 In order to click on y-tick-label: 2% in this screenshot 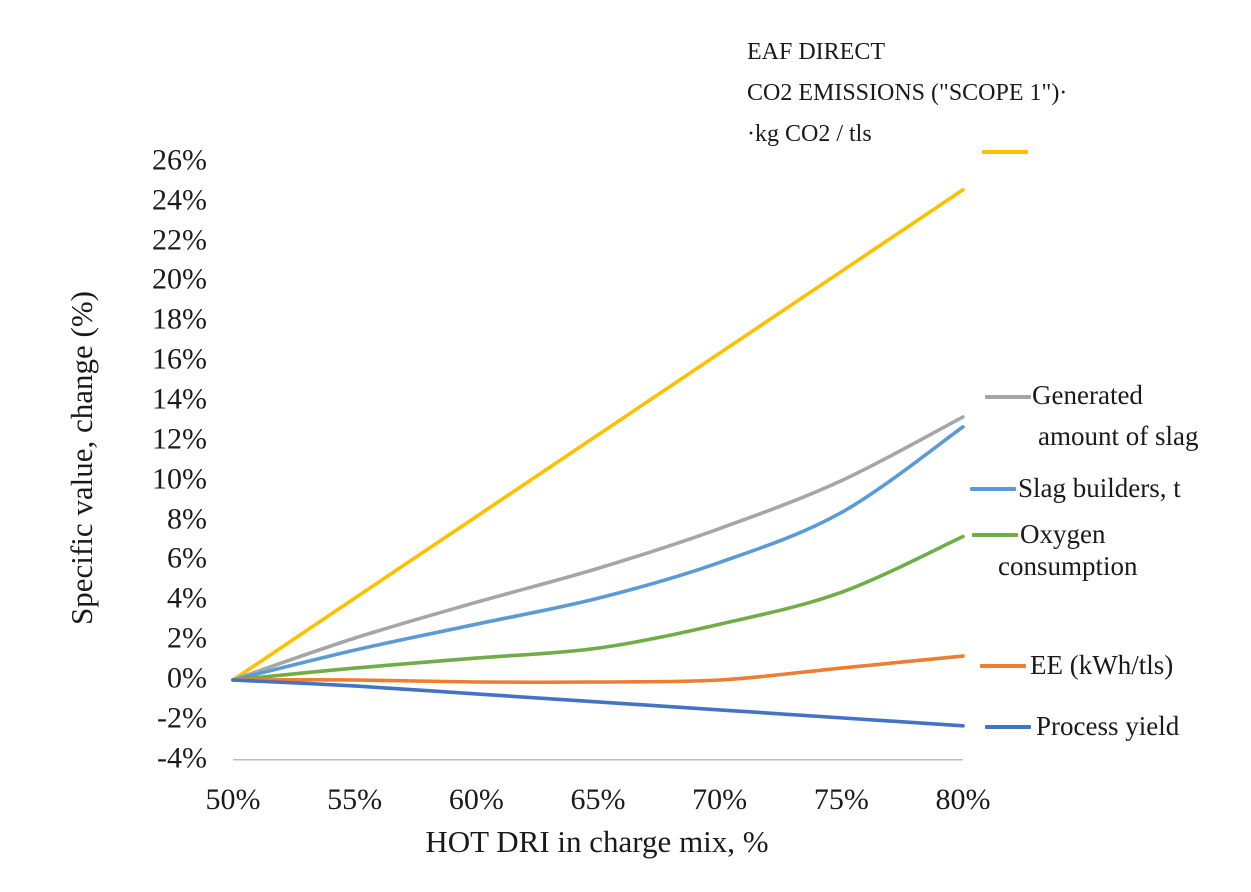, I will do `click(187, 638)`.